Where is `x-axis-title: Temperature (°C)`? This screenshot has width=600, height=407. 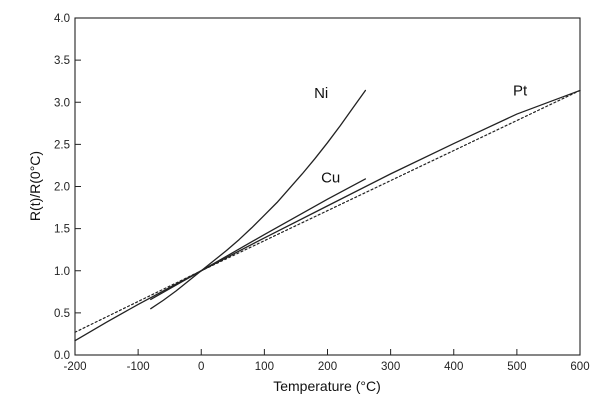
x-axis-title: Temperature (°C) is located at coordinates (327, 386).